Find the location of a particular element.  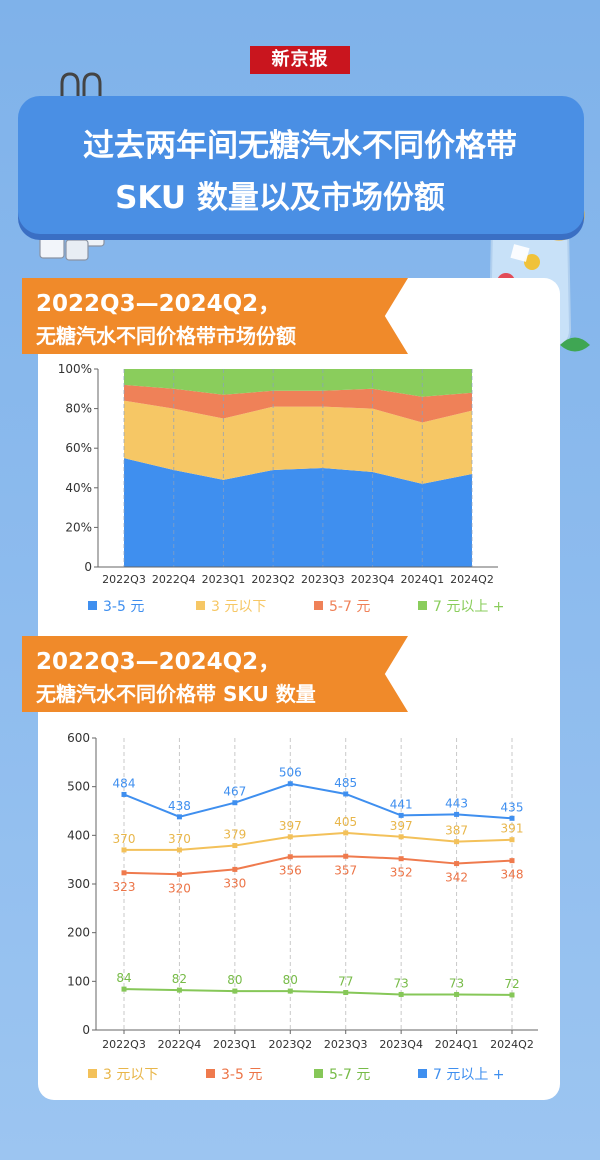

line-data-label: 397 is located at coordinates (290, 826).